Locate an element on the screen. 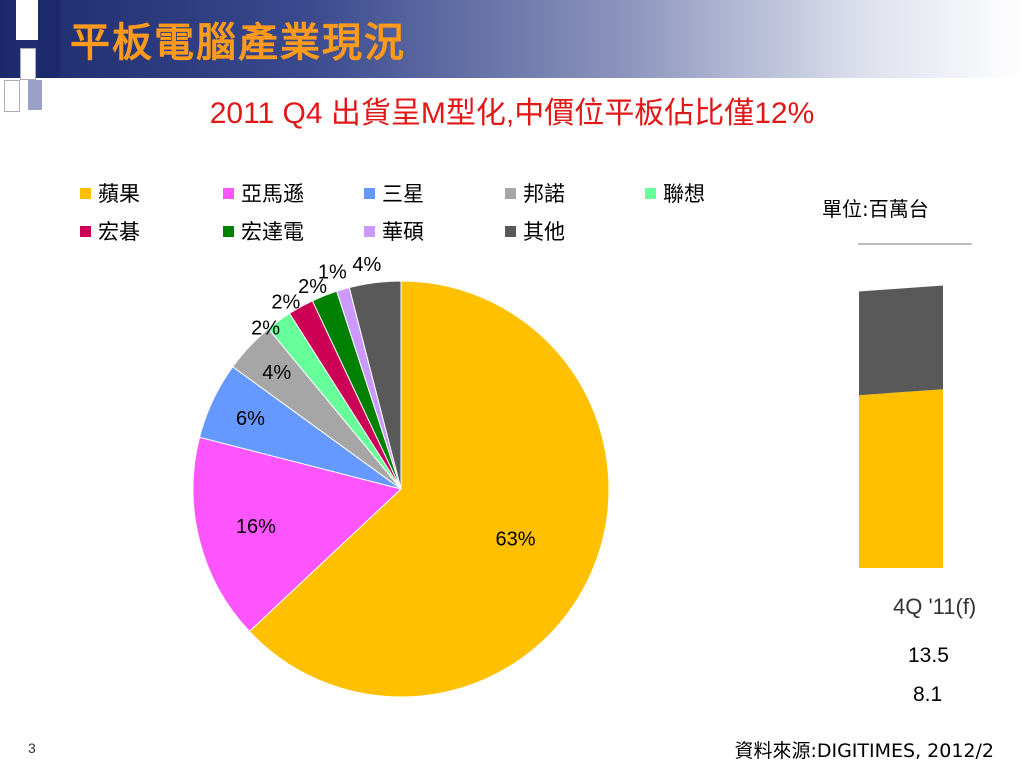  legend-item: 三星 is located at coordinates (394, 193).